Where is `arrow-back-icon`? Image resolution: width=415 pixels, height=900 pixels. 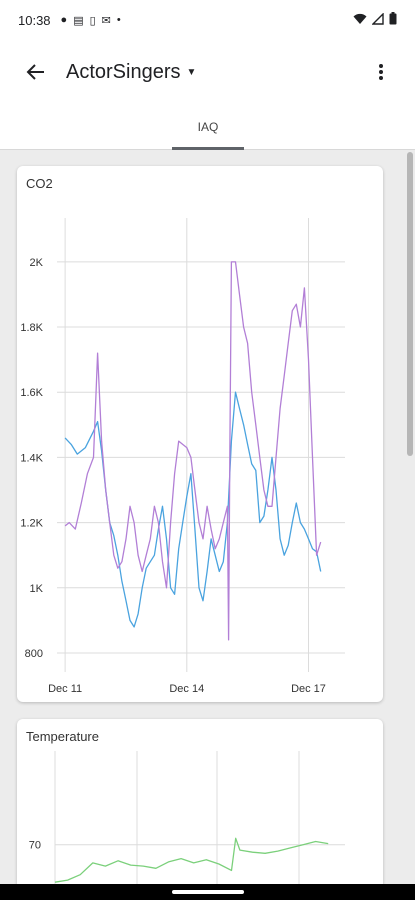 arrow-back-icon is located at coordinates (35, 72).